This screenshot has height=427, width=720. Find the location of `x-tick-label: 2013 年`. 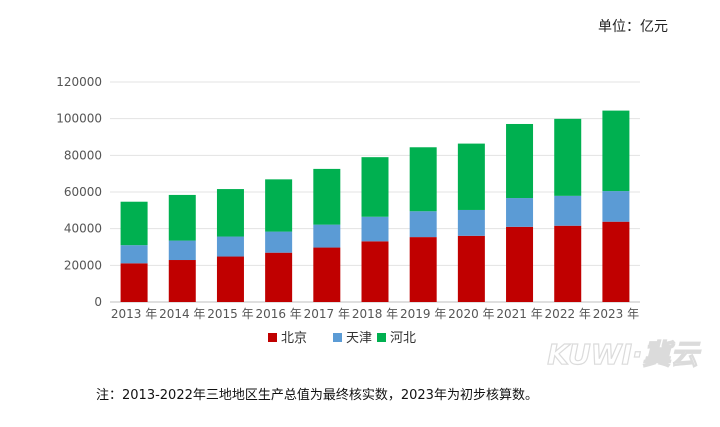

x-tick-label: 2013 年 is located at coordinates (134, 314).